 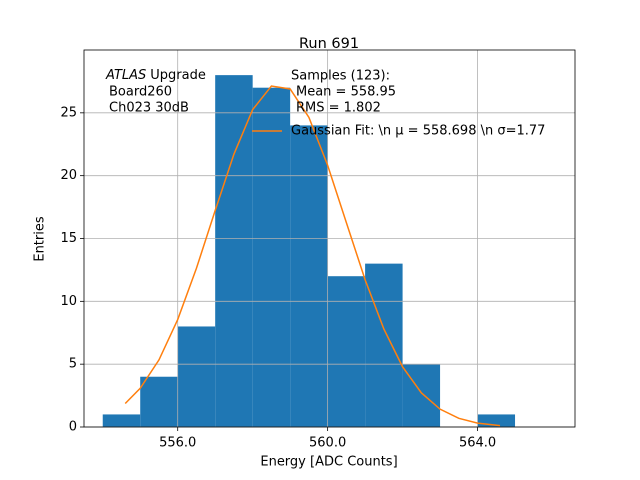 I want to click on x-axis-label: Energy [ADC Counts], so click(x=328, y=462).